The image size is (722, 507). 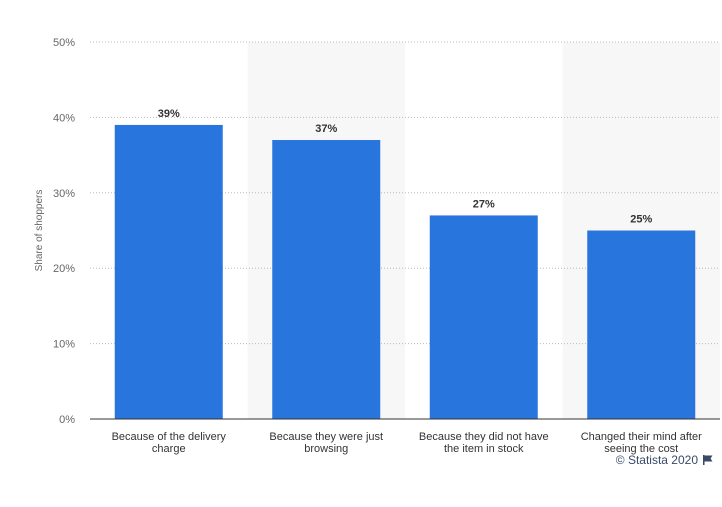 I want to click on y-axis-title: Share of shoppers, so click(x=39, y=231).